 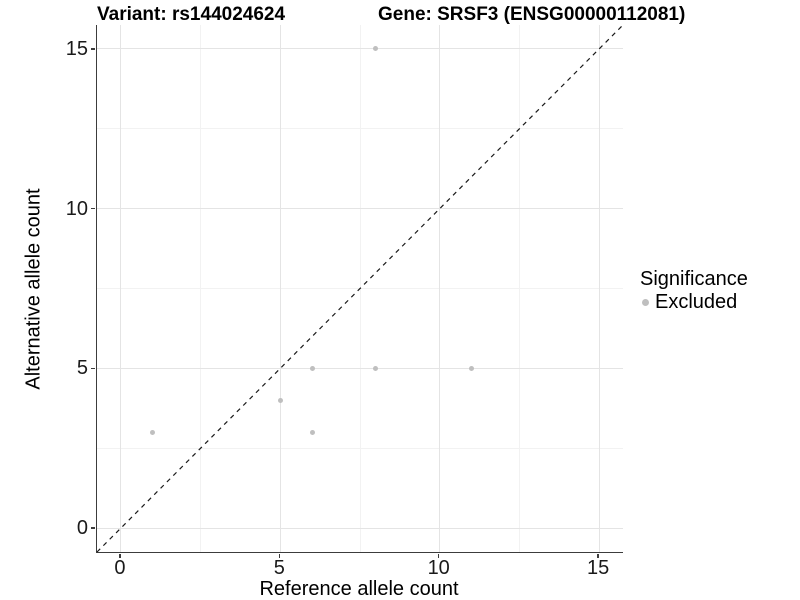 What do you see at coordinates (359, 589) in the screenshot?
I see `x-axis-title: Reference allele count` at bounding box center [359, 589].